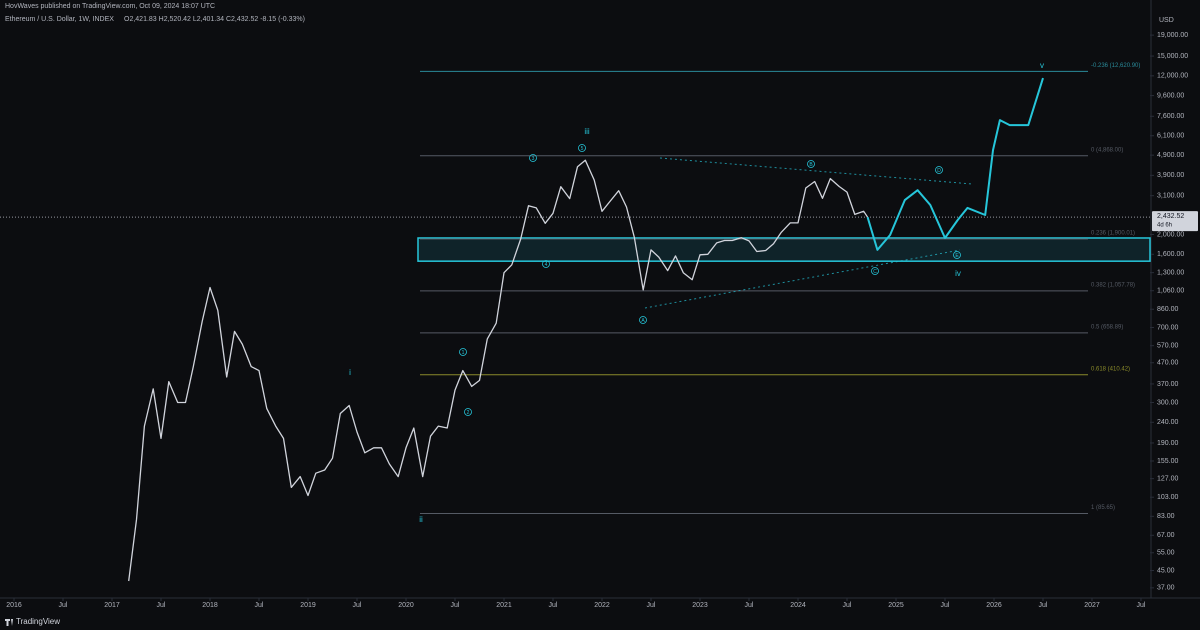 The height and width of the screenshot is (630, 1200). Describe the element at coordinates (1166, 553) in the screenshot. I see `y-tick-label: 55.00` at that location.